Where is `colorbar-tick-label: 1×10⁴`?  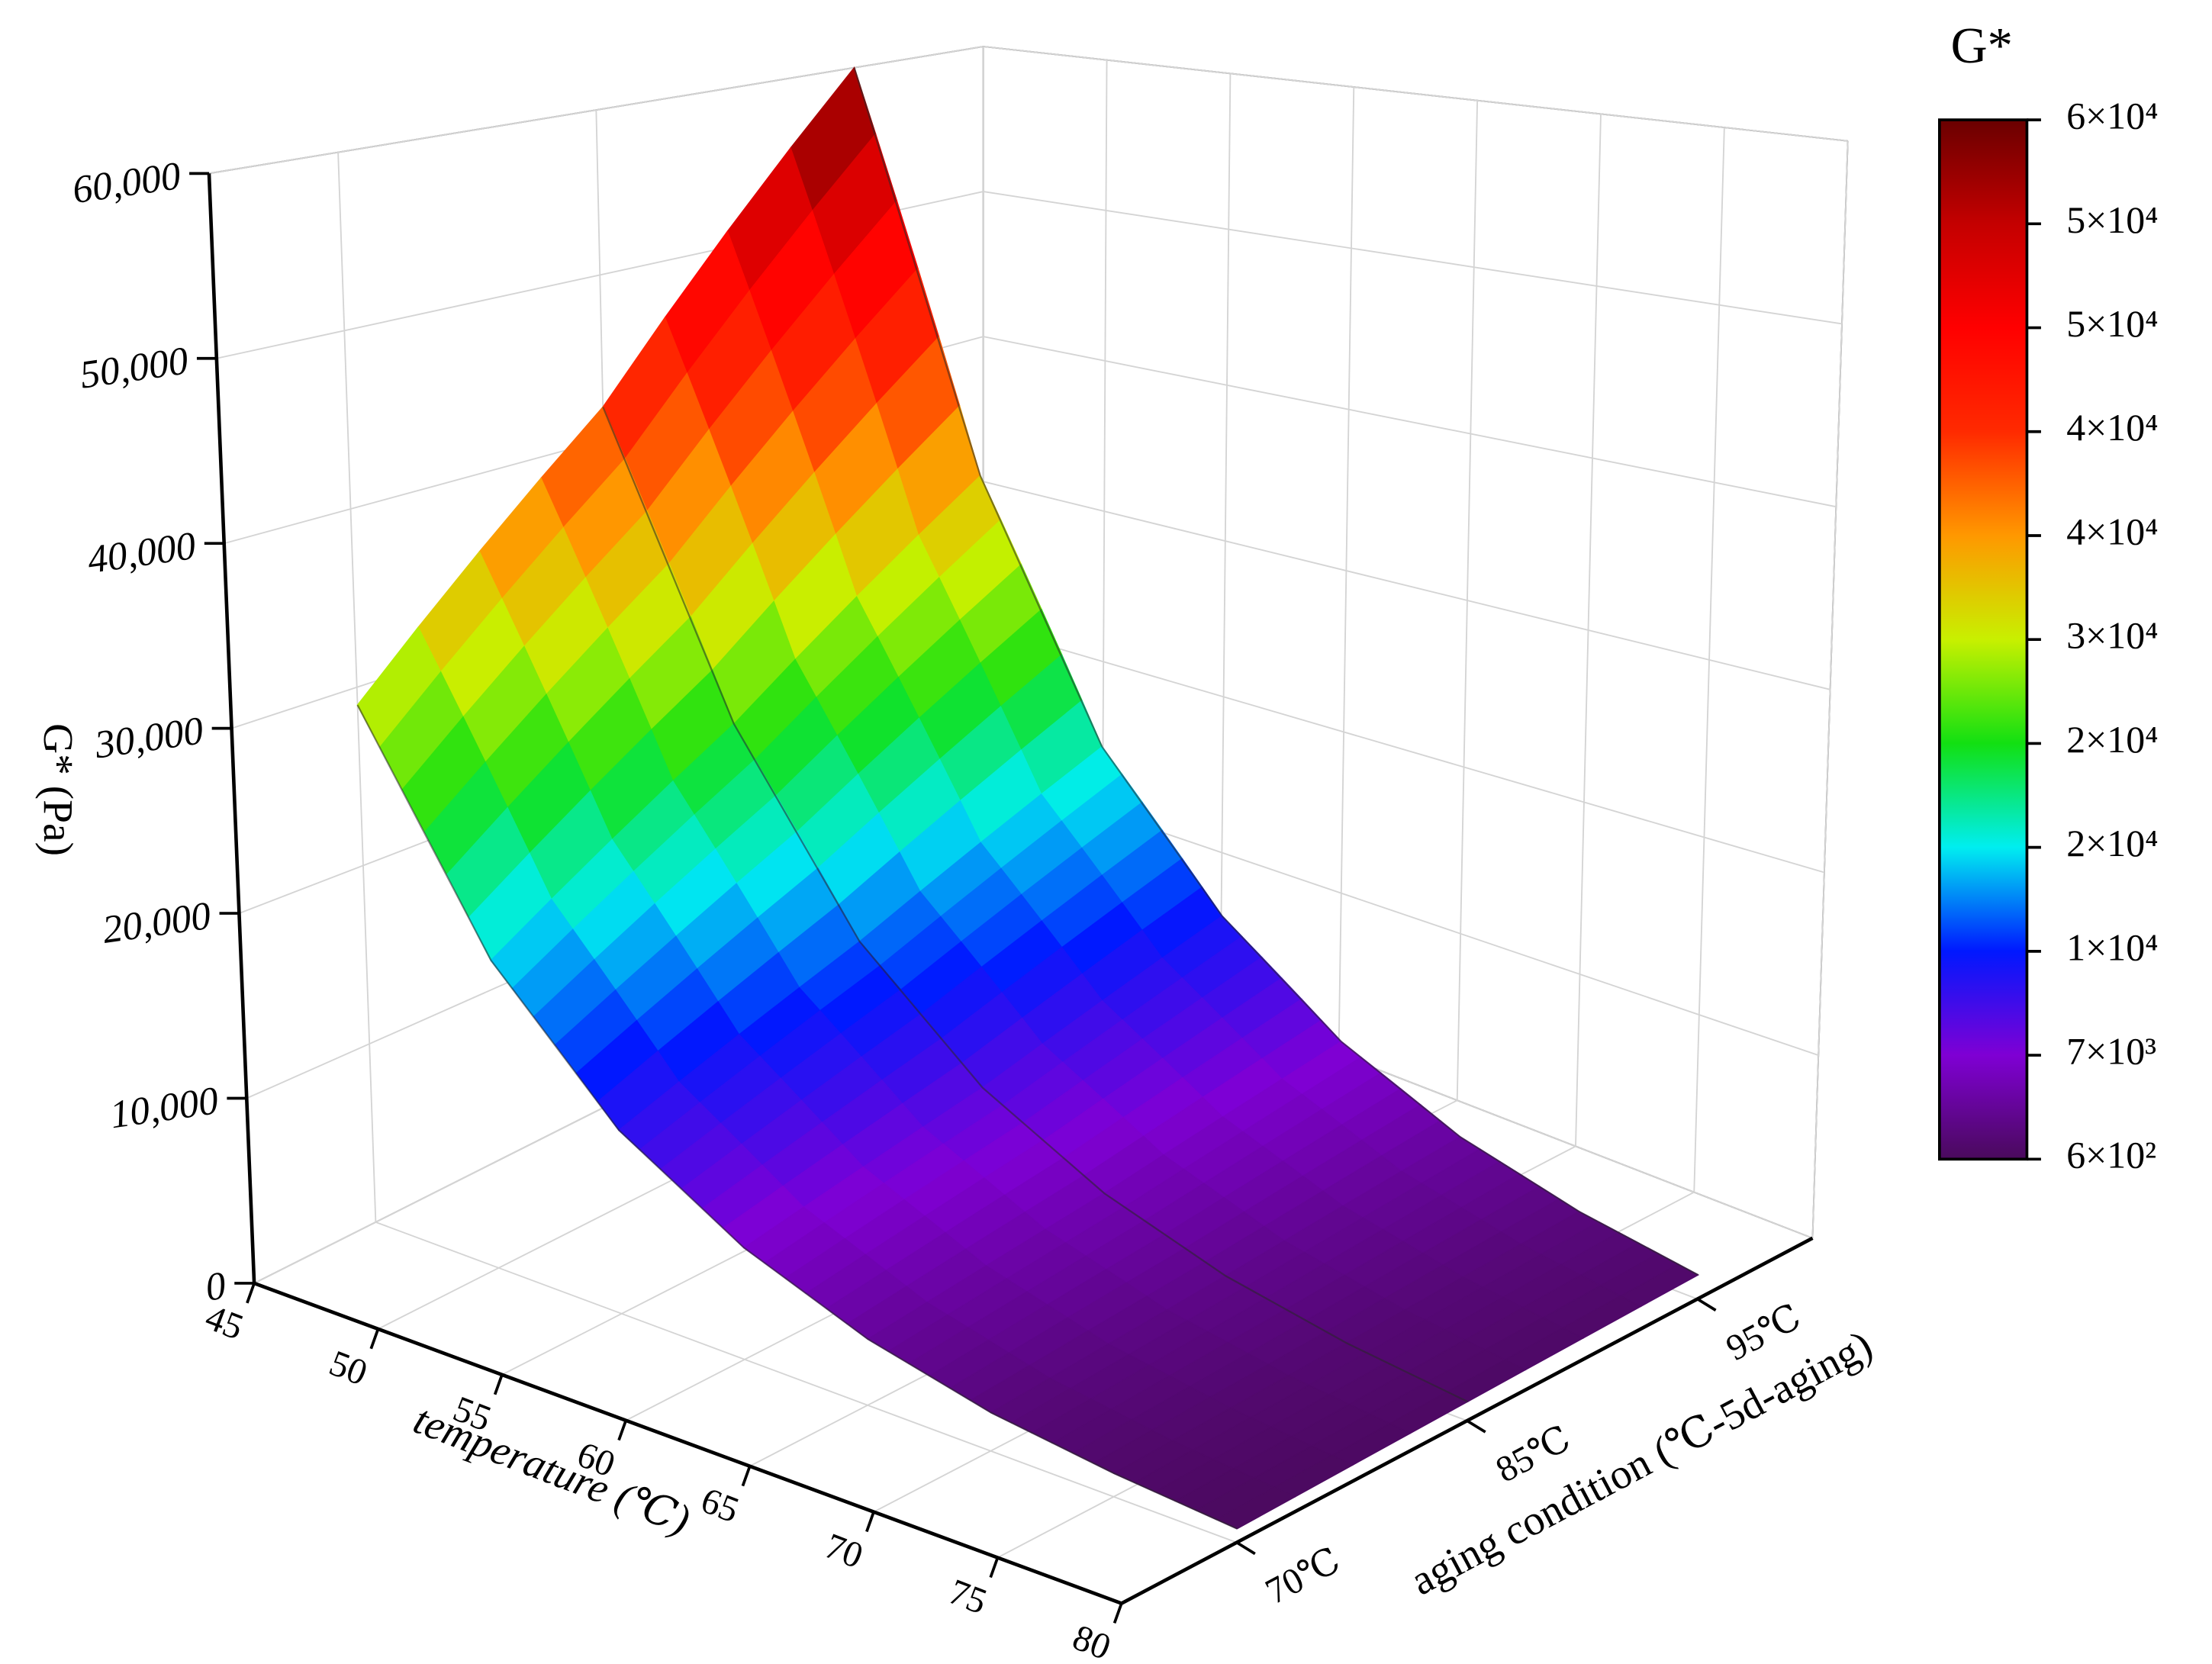 colorbar-tick-label: 1×10⁴ is located at coordinates (2112, 947).